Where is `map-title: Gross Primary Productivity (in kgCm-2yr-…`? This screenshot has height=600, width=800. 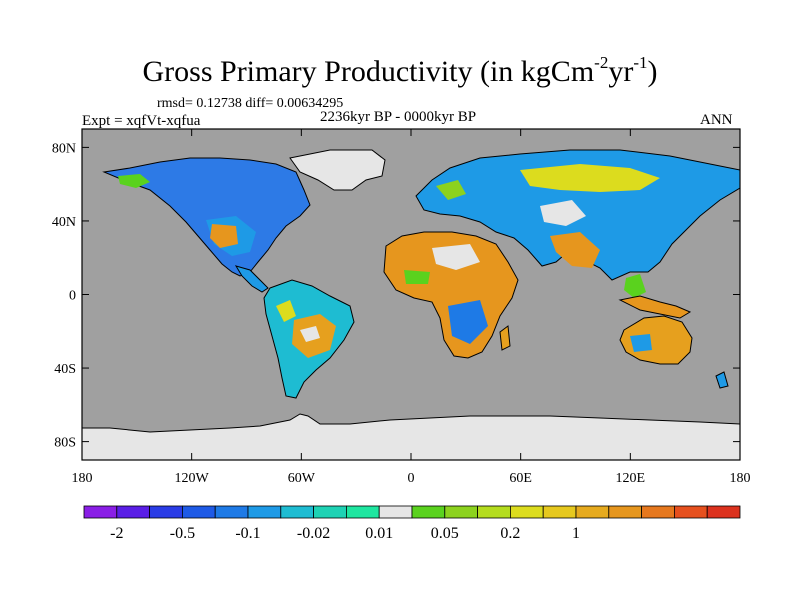
map-title: Gross Primary Productivity (in kgCm-2yr-… is located at coordinates (400, 70).